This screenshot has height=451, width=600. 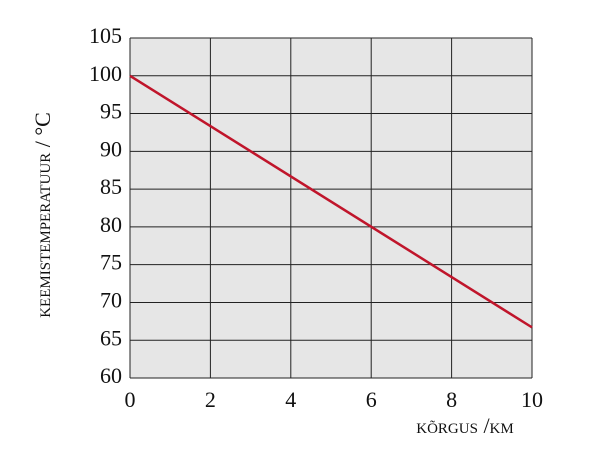 I want to click on x-axis-label: kõrgus /km, so click(x=464, y=425).